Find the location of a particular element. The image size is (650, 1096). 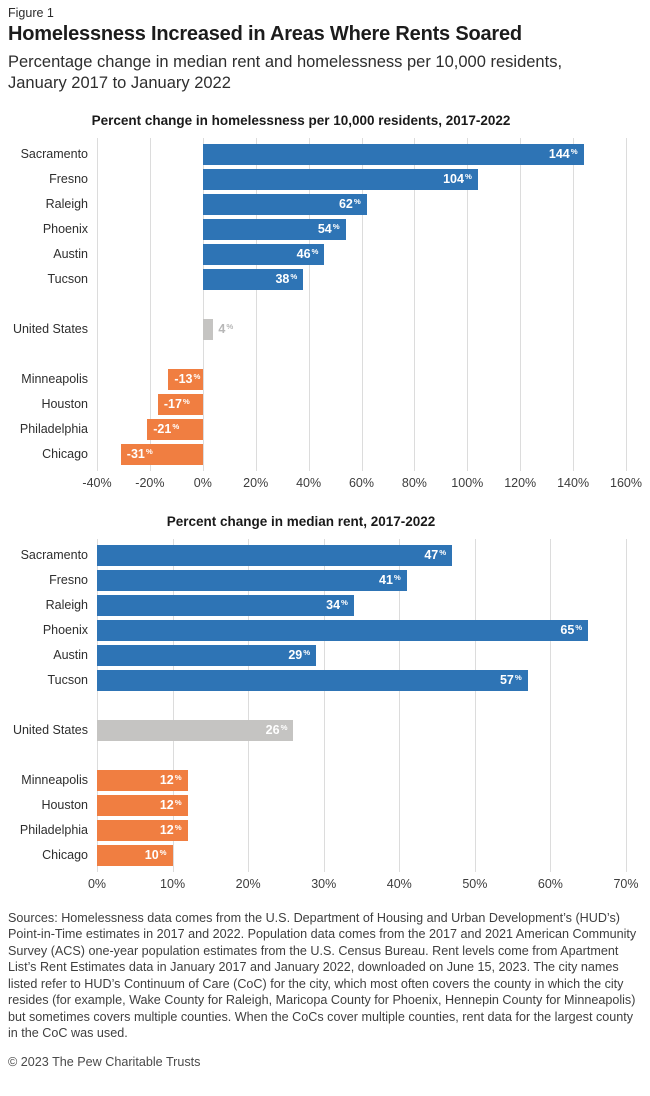

bar-value-raleigh: 62% is located at coordinates (285, 204).